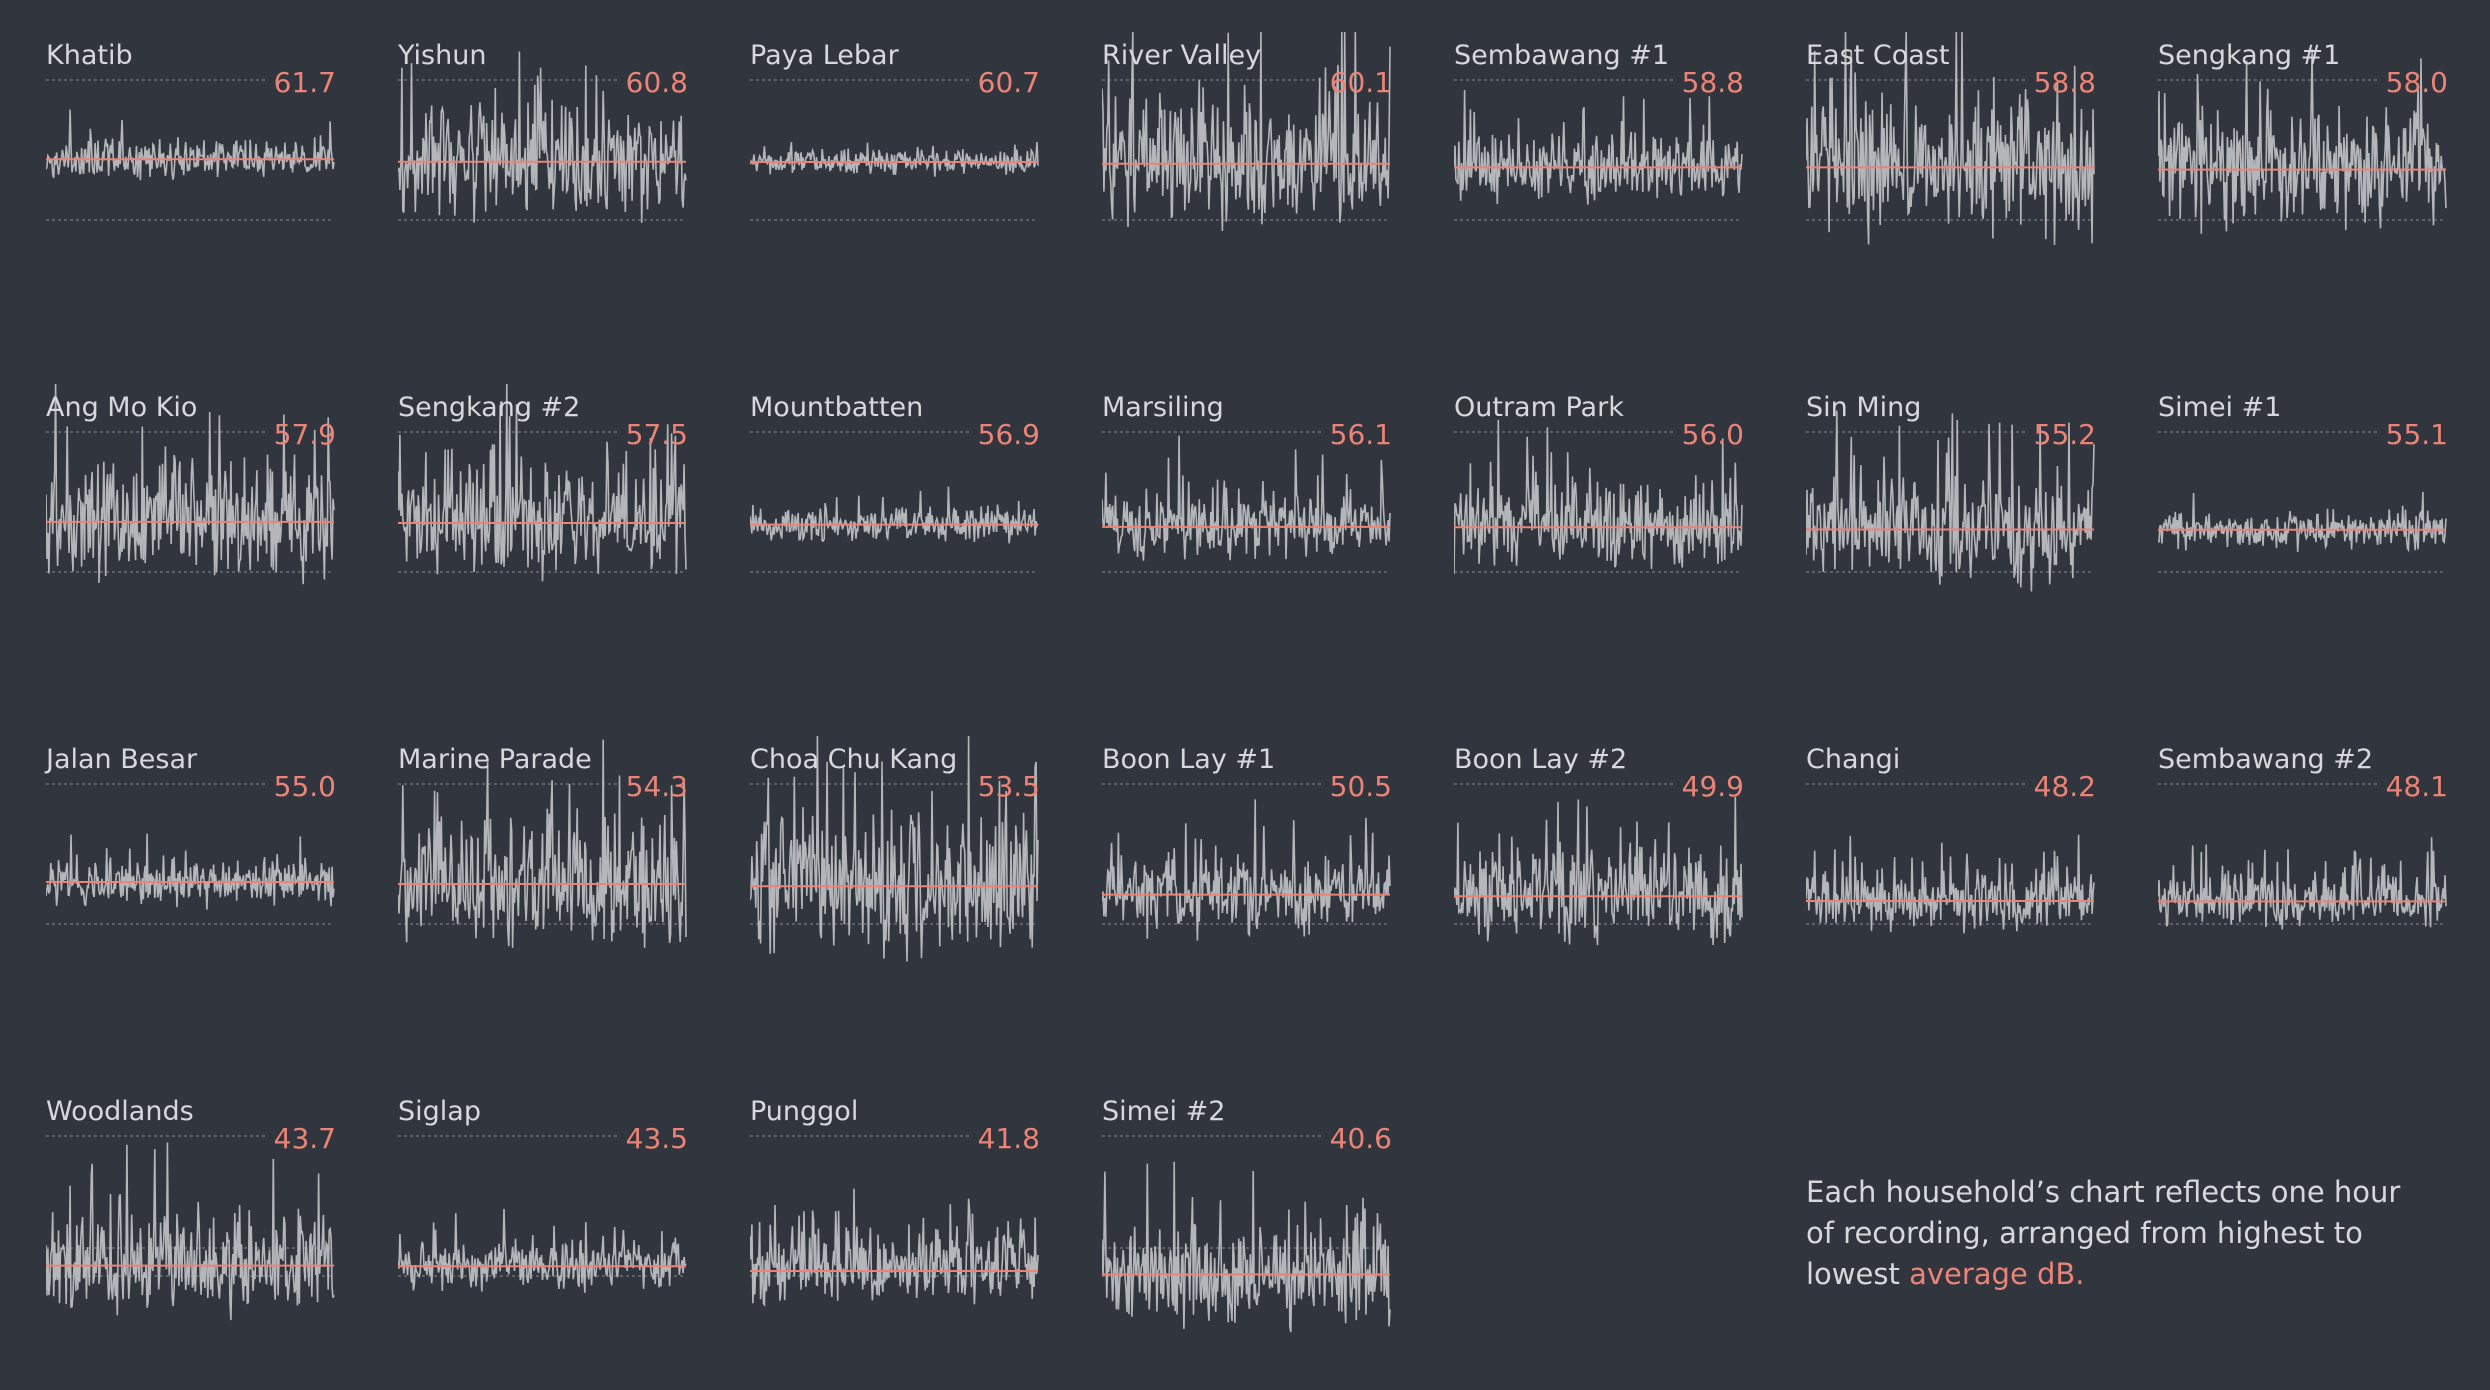  I want to click on household-average-db: 56.0, so click(1712, 434).